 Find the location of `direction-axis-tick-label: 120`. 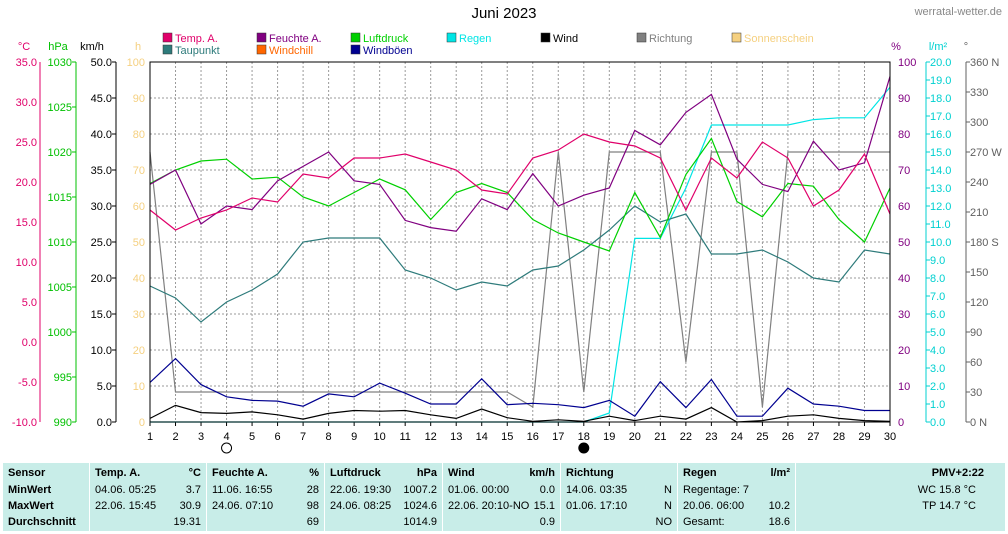

direction-axis-tick-label: 120 is located at coordinates (979, 303).